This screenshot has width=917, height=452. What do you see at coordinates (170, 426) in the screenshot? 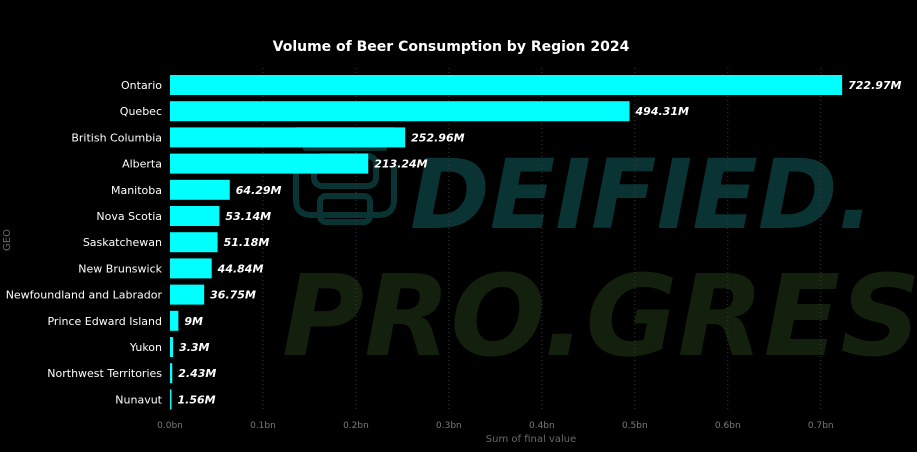
I see `x-tick-label: 0.0bn` at bounding box center [170, 426].